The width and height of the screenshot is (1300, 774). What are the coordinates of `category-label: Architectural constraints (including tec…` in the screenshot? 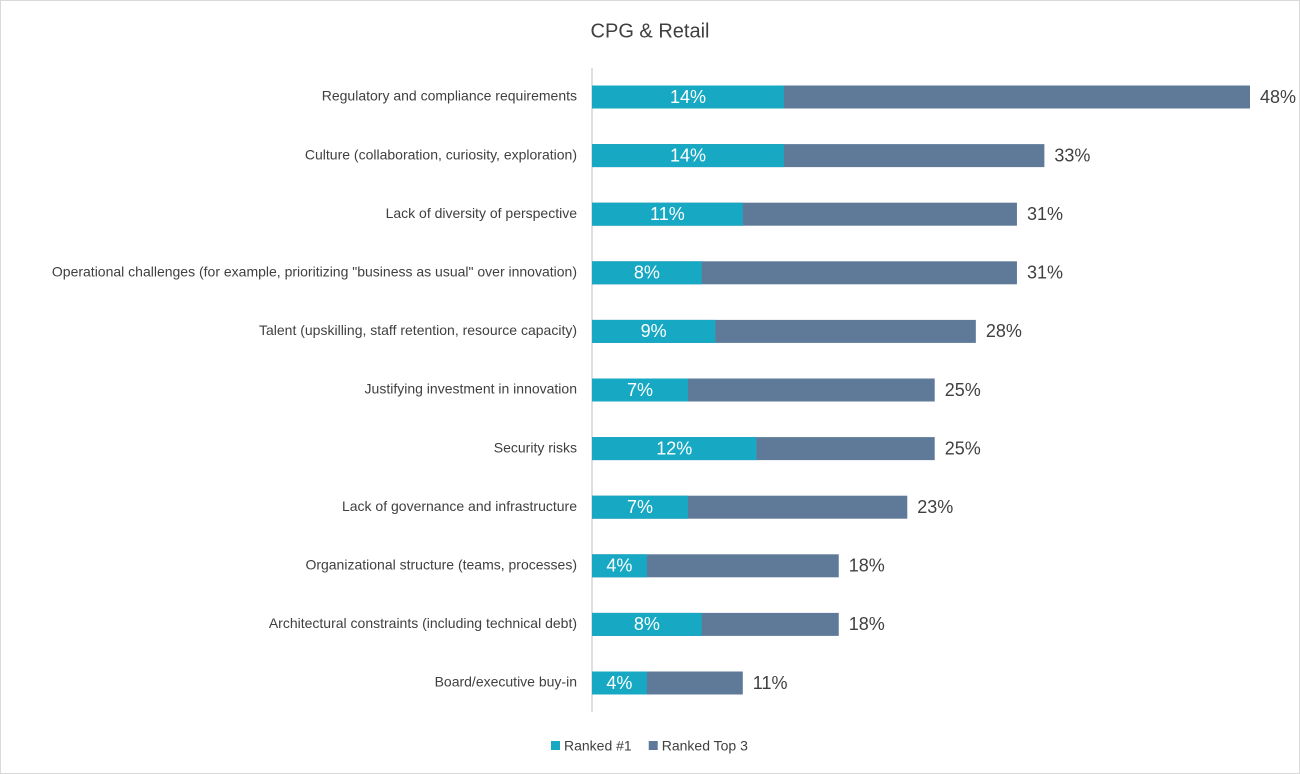 It's located at (423, 623).